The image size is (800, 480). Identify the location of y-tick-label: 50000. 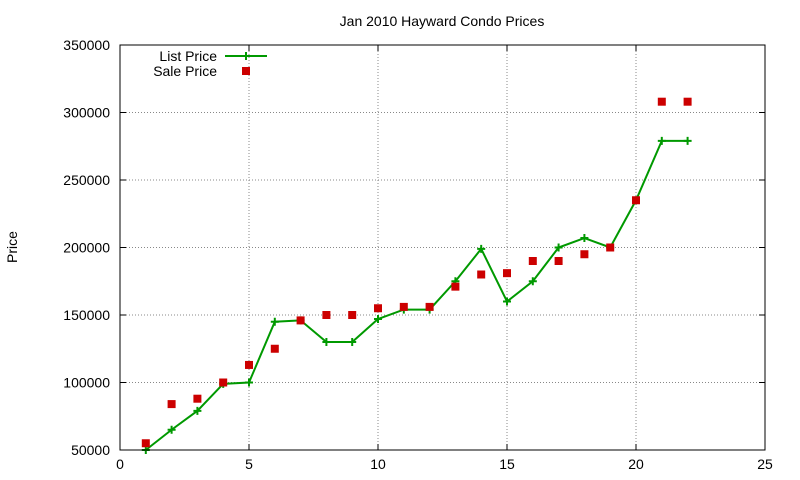
(90, 450).